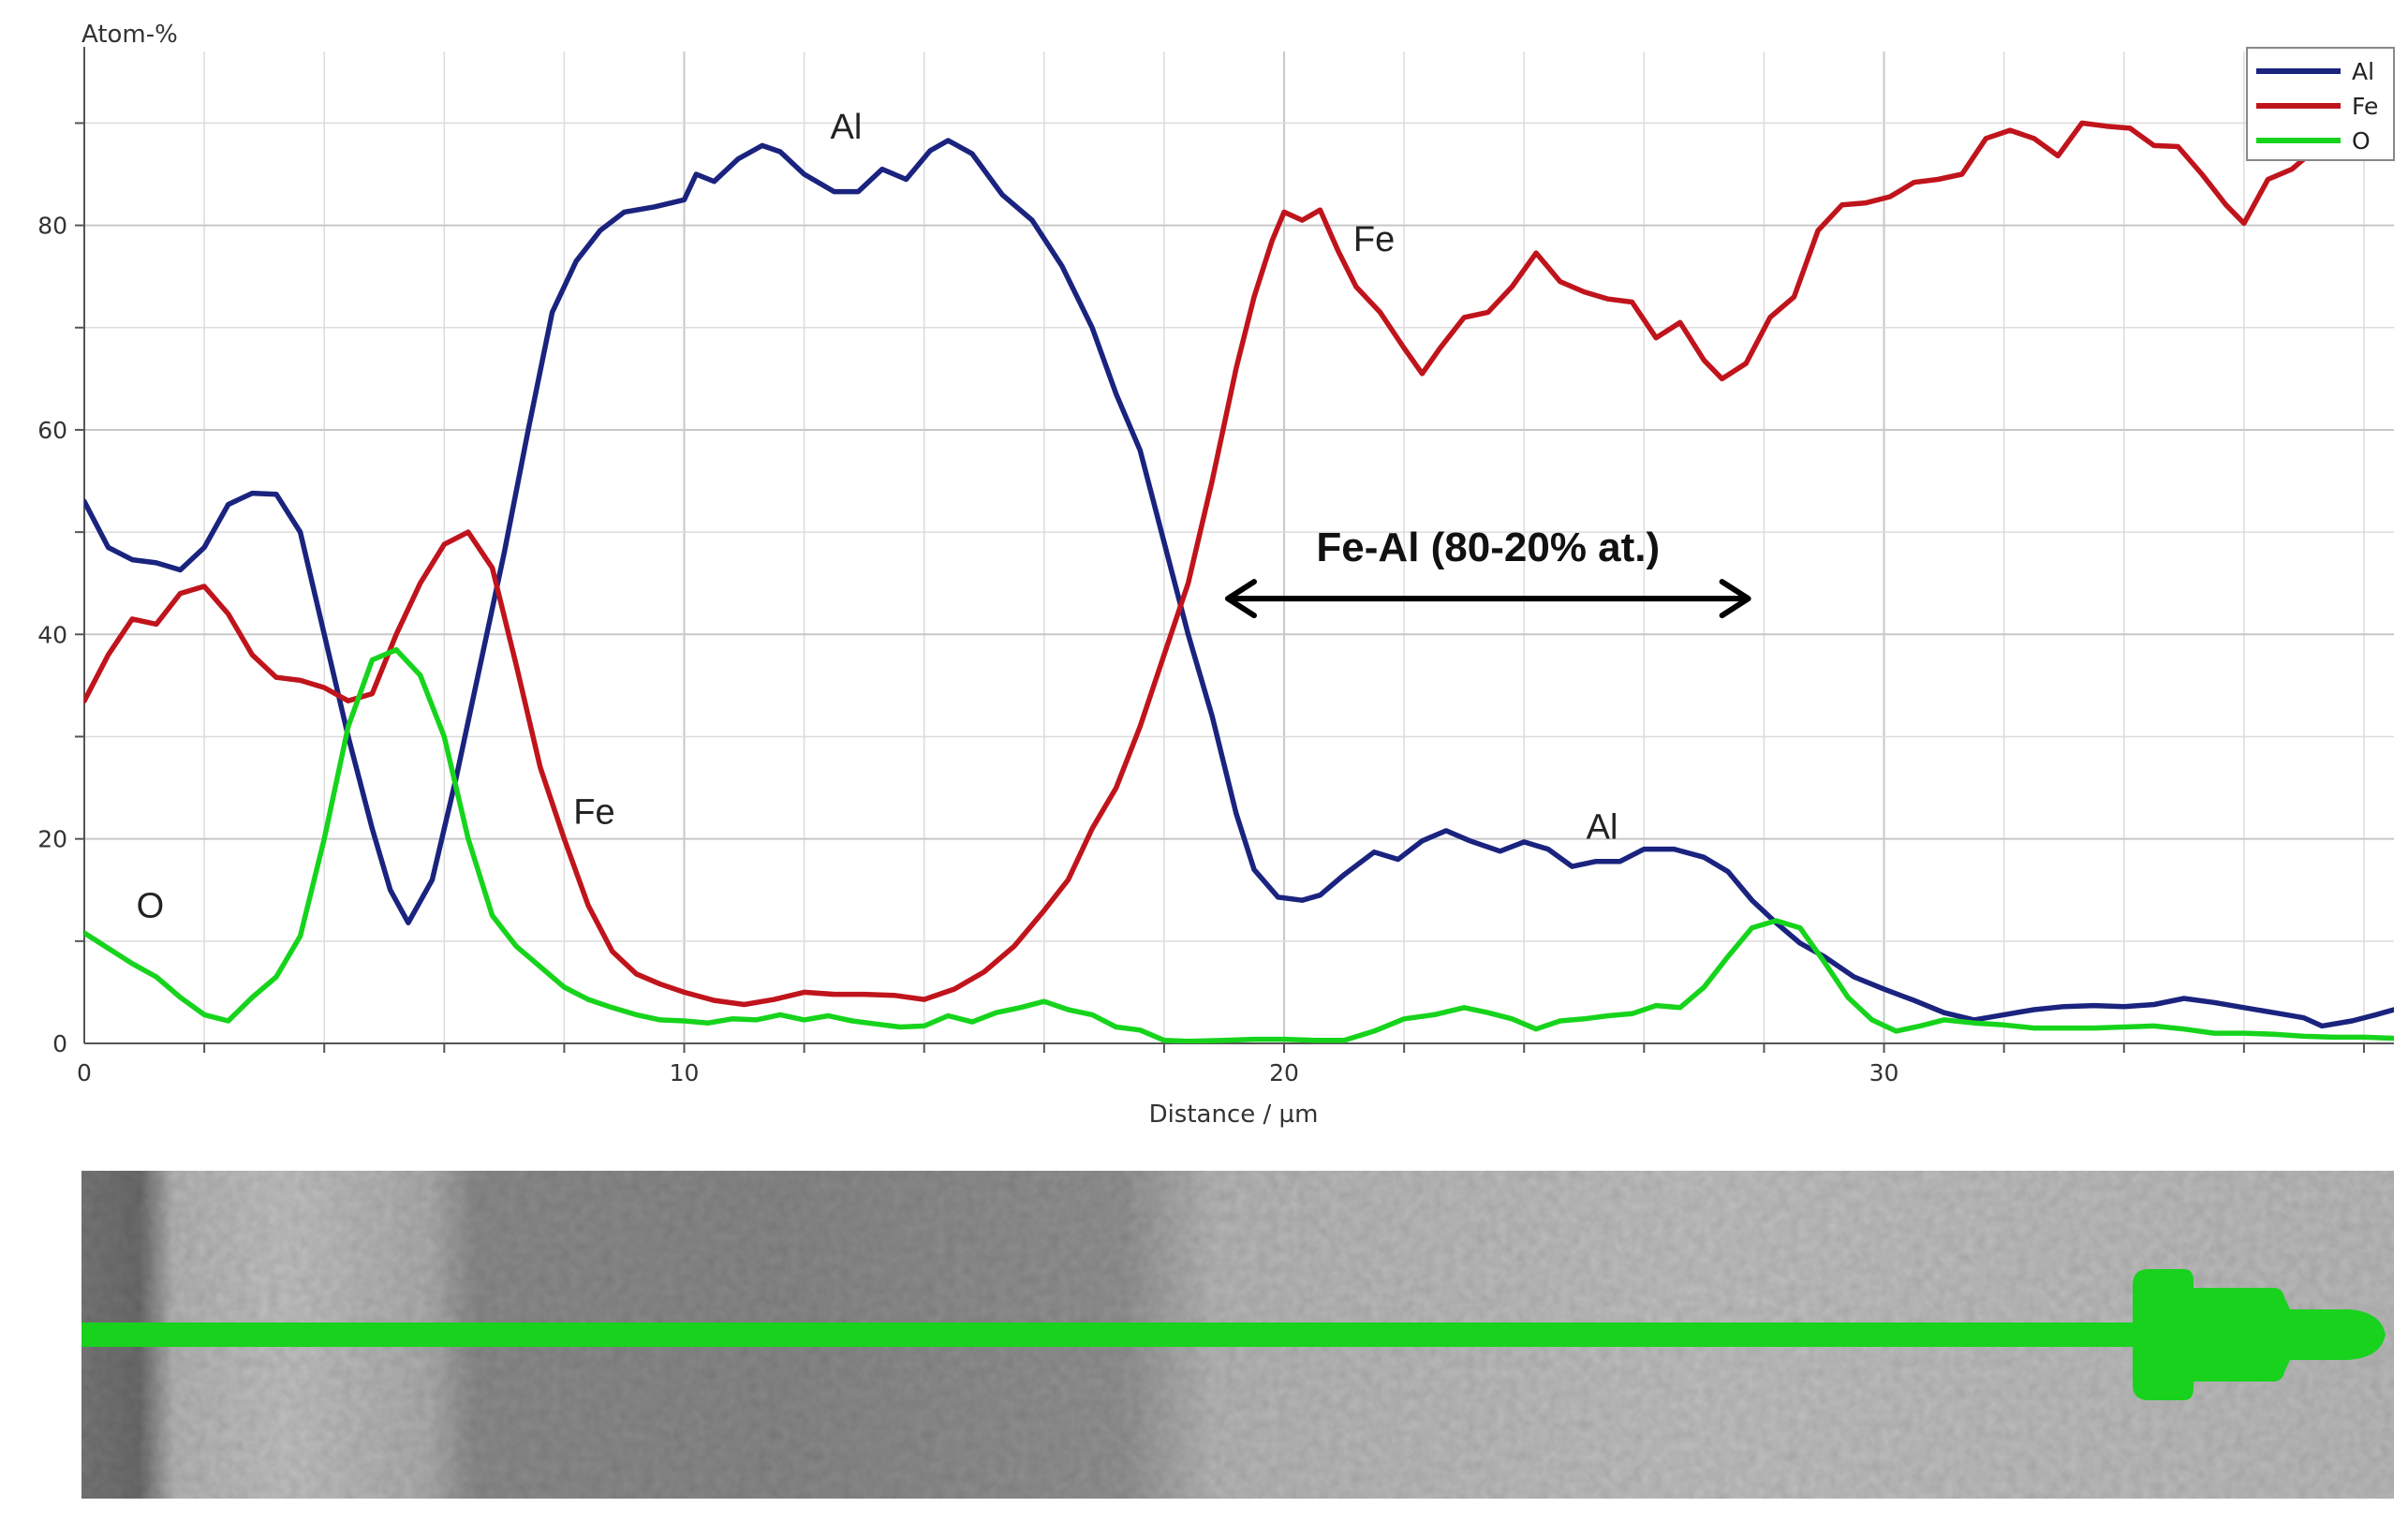  Describe the element at coordinates (84, 1072) in the screenshot. I see `x-tick-label: 0` at that location.